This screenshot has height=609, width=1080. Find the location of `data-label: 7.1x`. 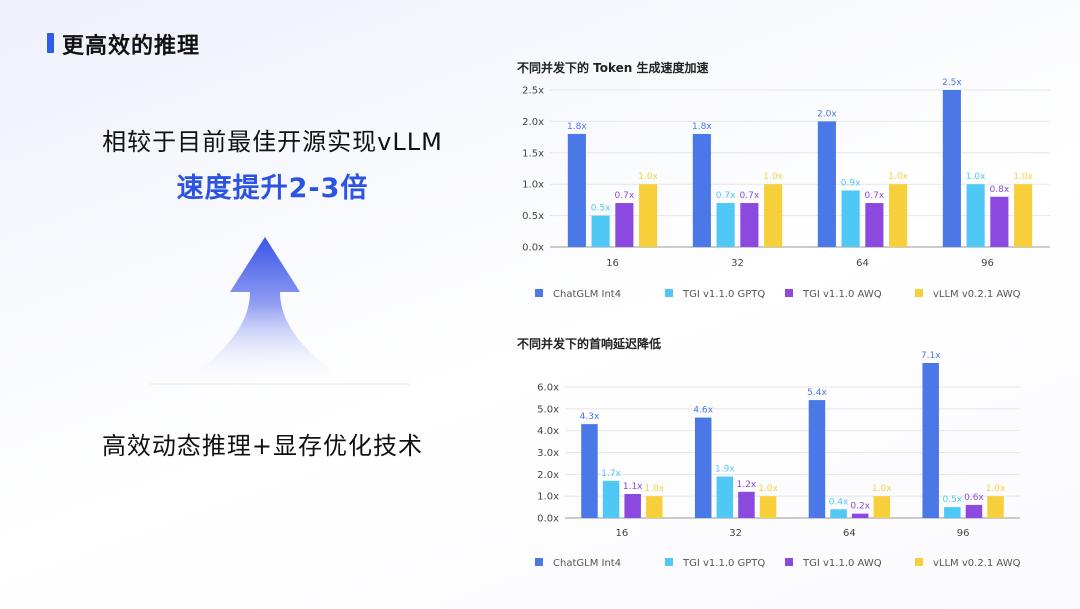

data-label: 7.1x is located at coordinates (931, 356).